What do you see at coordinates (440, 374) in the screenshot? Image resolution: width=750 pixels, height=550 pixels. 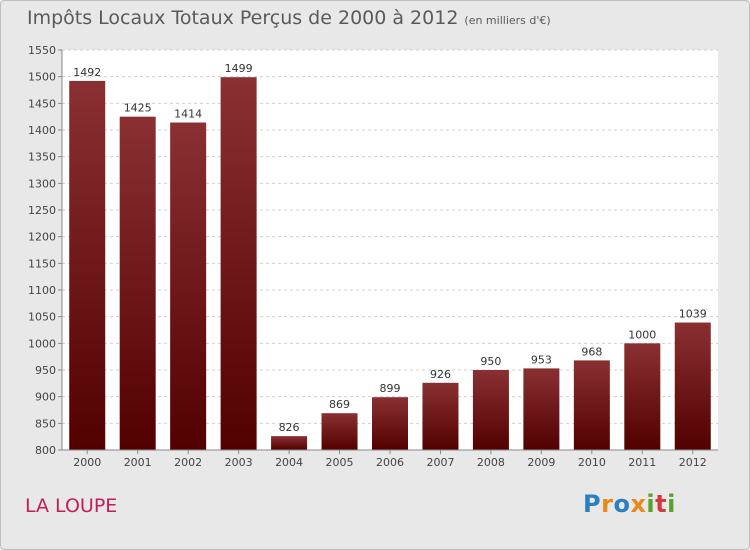 I see `data-label-2007: 926` at bounding box center [440, 374].